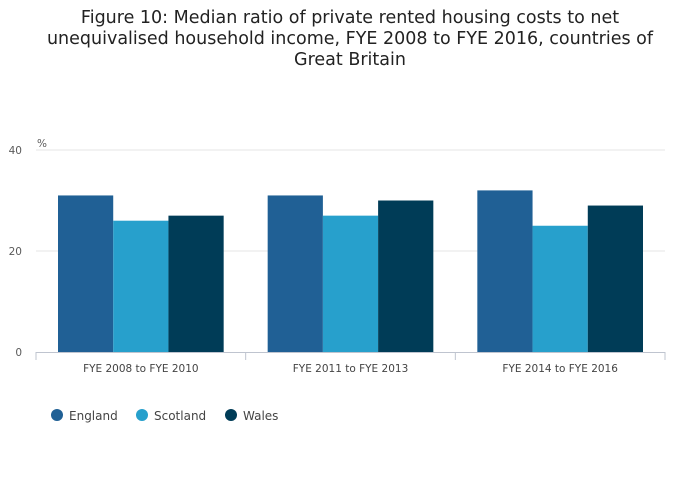 The height and width of the screenshot is (502, 700). Describe the element at coordinates (560, 369) in the screenshot. I see `x-tick-label: FYE 2014 to FYE 2016` at that location.